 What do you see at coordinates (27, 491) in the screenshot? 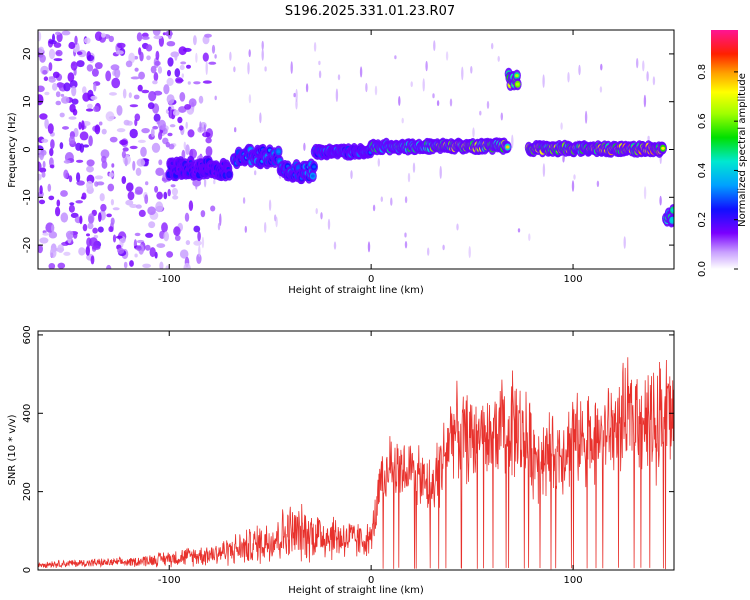
I see `y-tick-label: 200` at bounding box center [27, 491].